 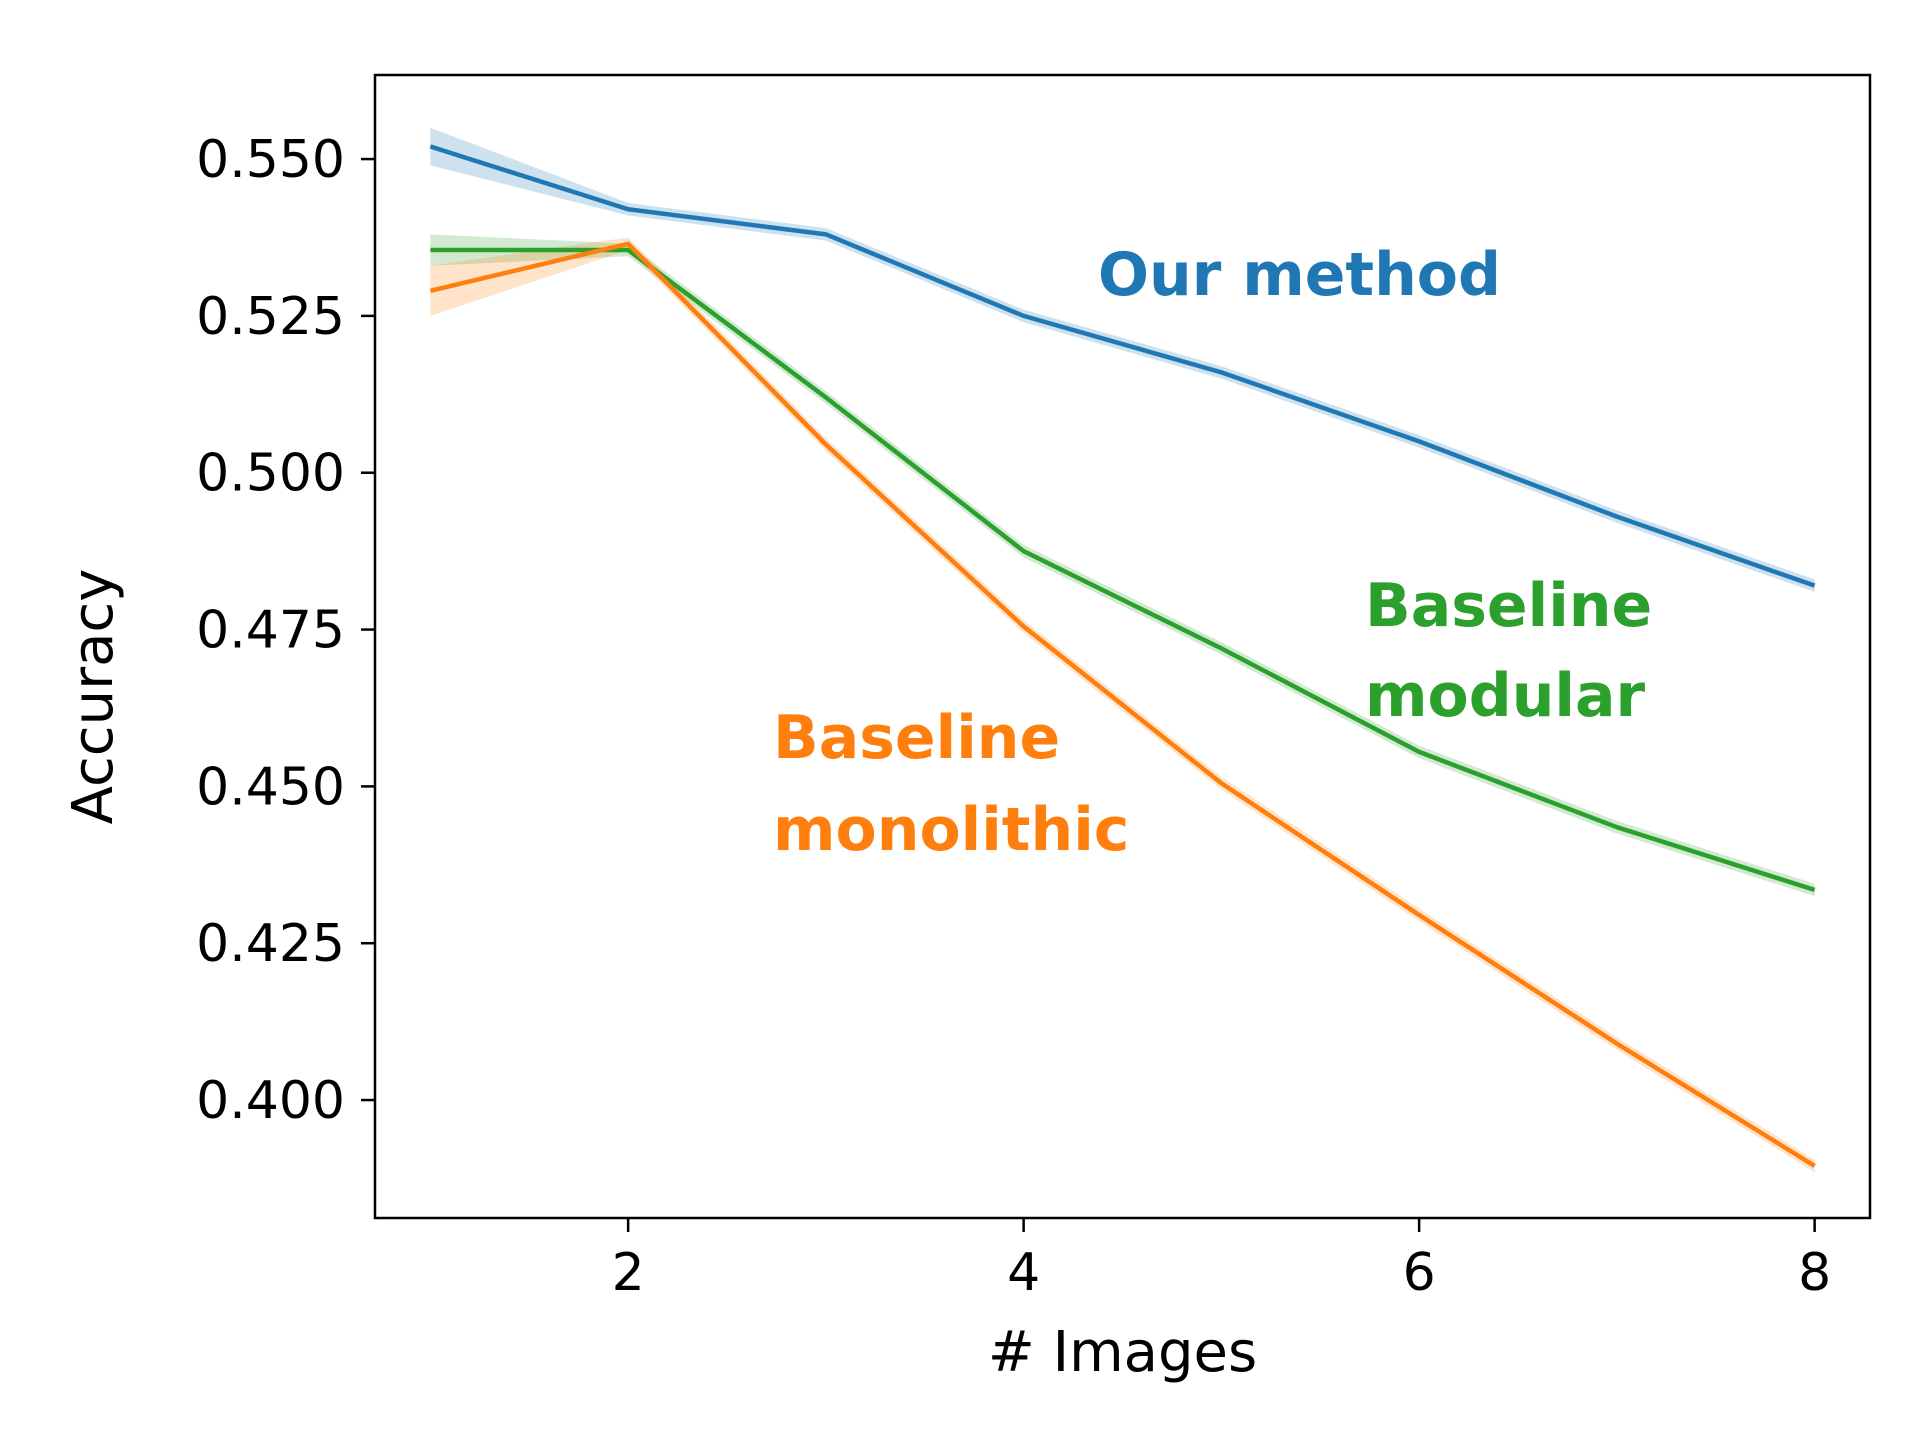 I want to click on y-tick-label: 0.400, so click(x=270, y=1101).